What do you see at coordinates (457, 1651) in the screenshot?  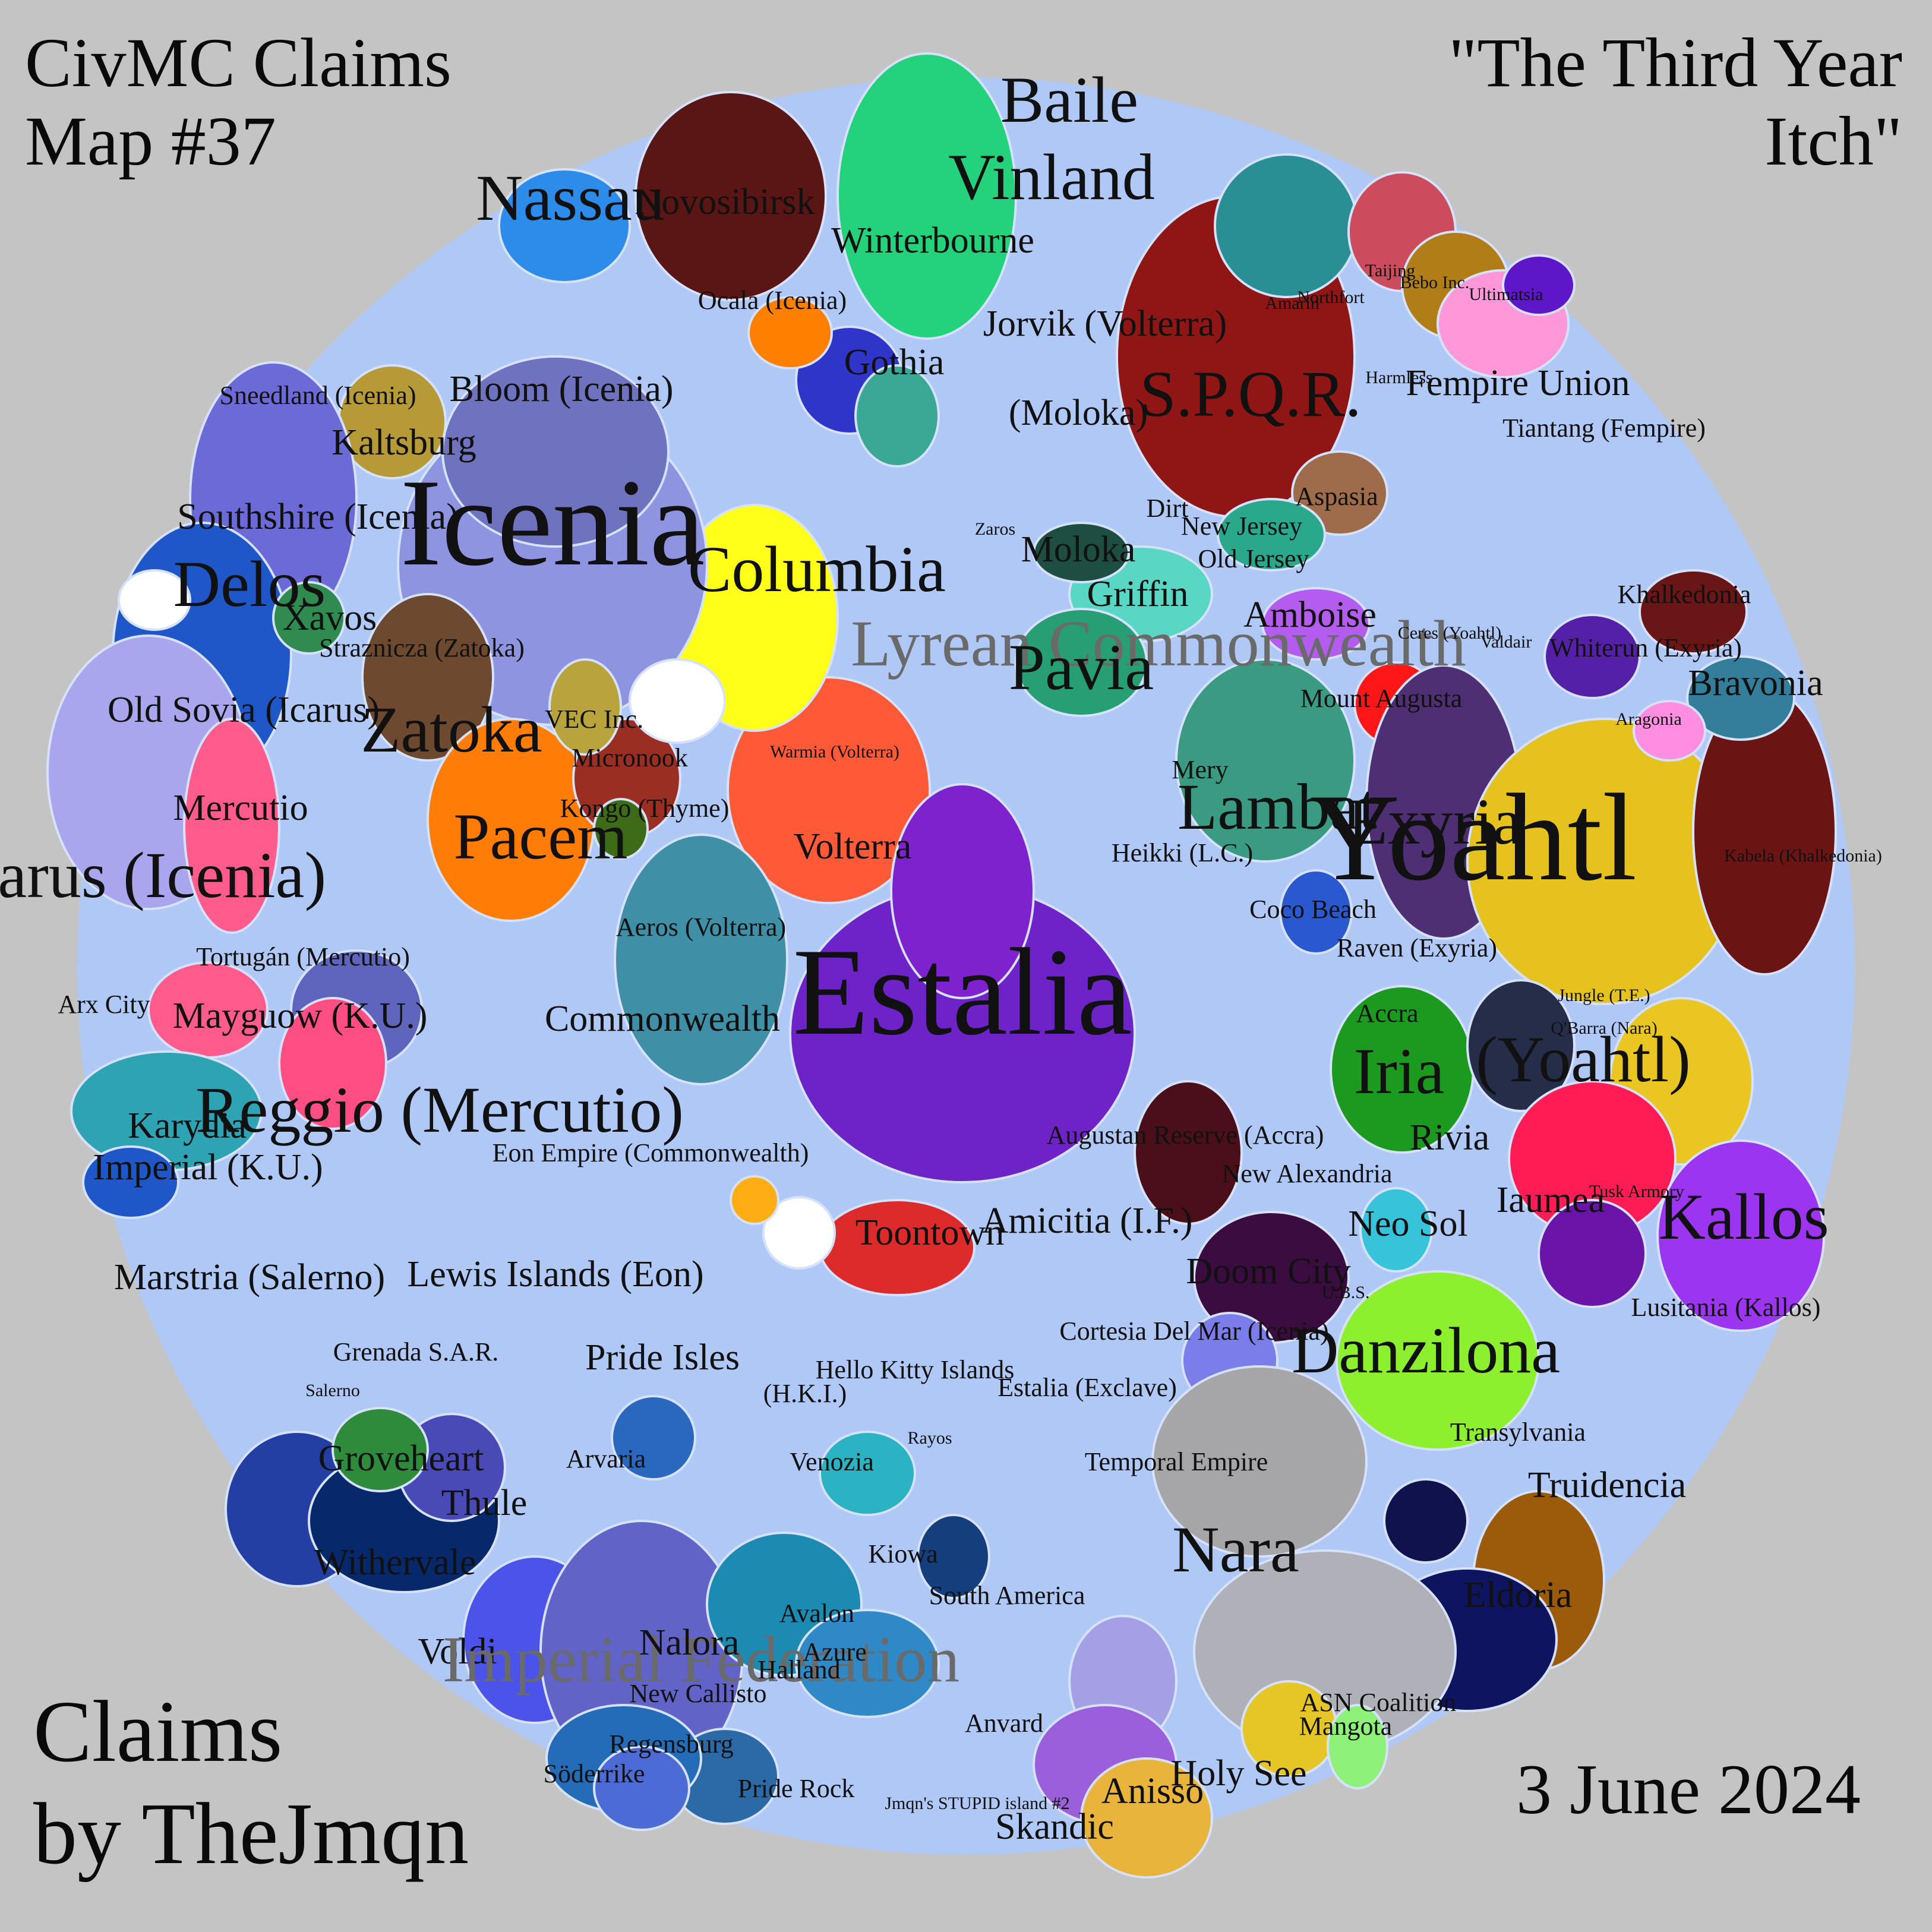 I see `label-voldi: Voldi` at bounding box center [457, 1651].